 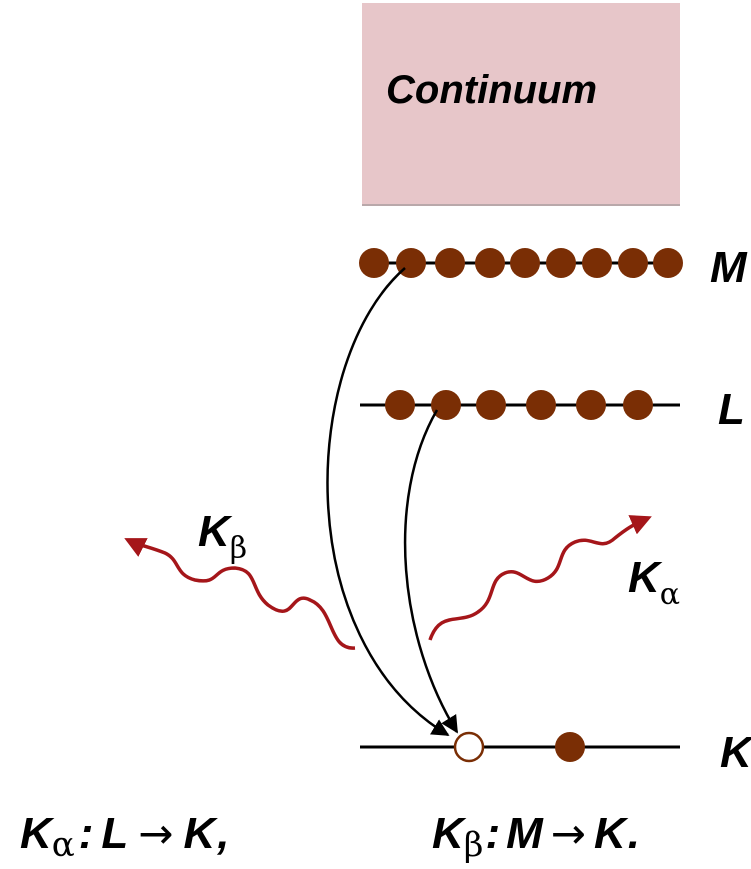 What do you see at coordinates (540, 578) in the screenshot?
I see `k-alpha-wave` at bounding box center [540, 578].